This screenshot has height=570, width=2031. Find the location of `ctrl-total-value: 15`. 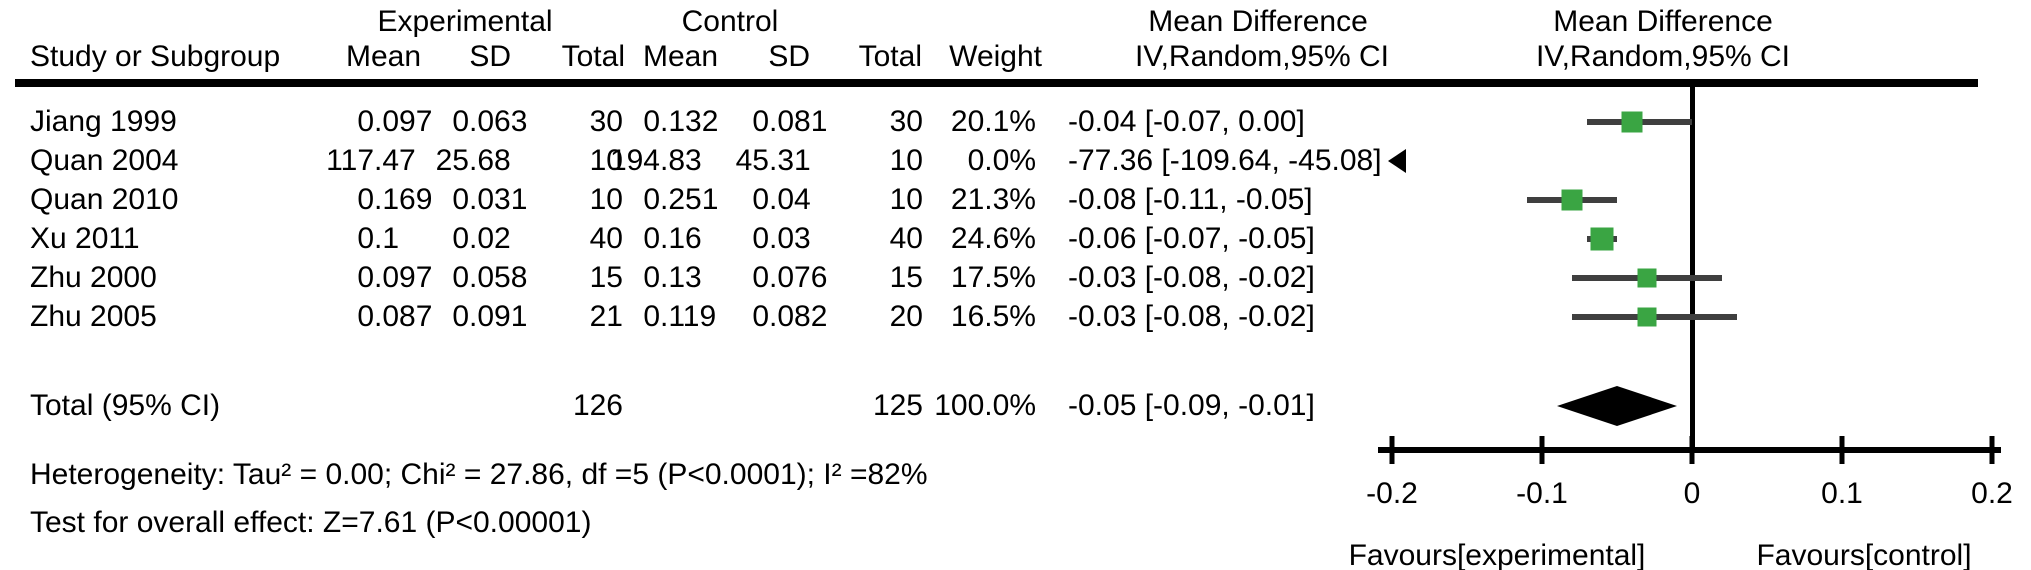

ctrl-total-value: 15 is located at coordinates (906, 277).